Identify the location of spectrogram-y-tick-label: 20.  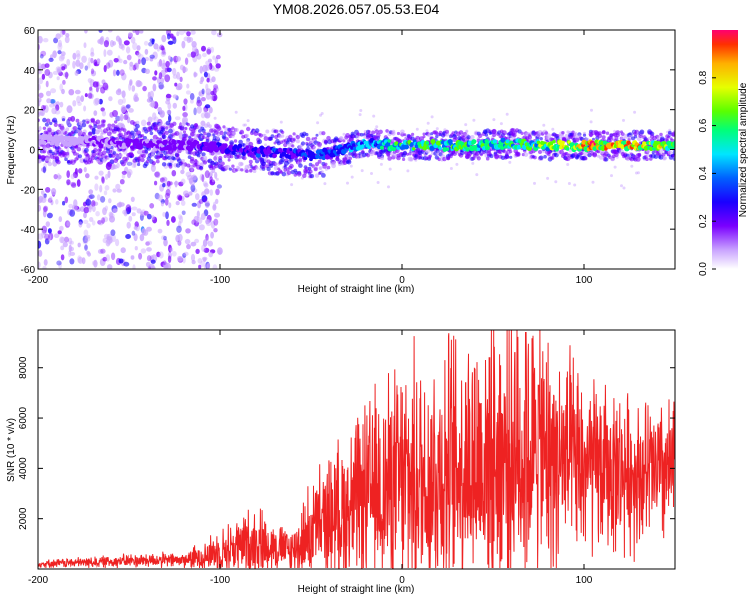
(30, 111).